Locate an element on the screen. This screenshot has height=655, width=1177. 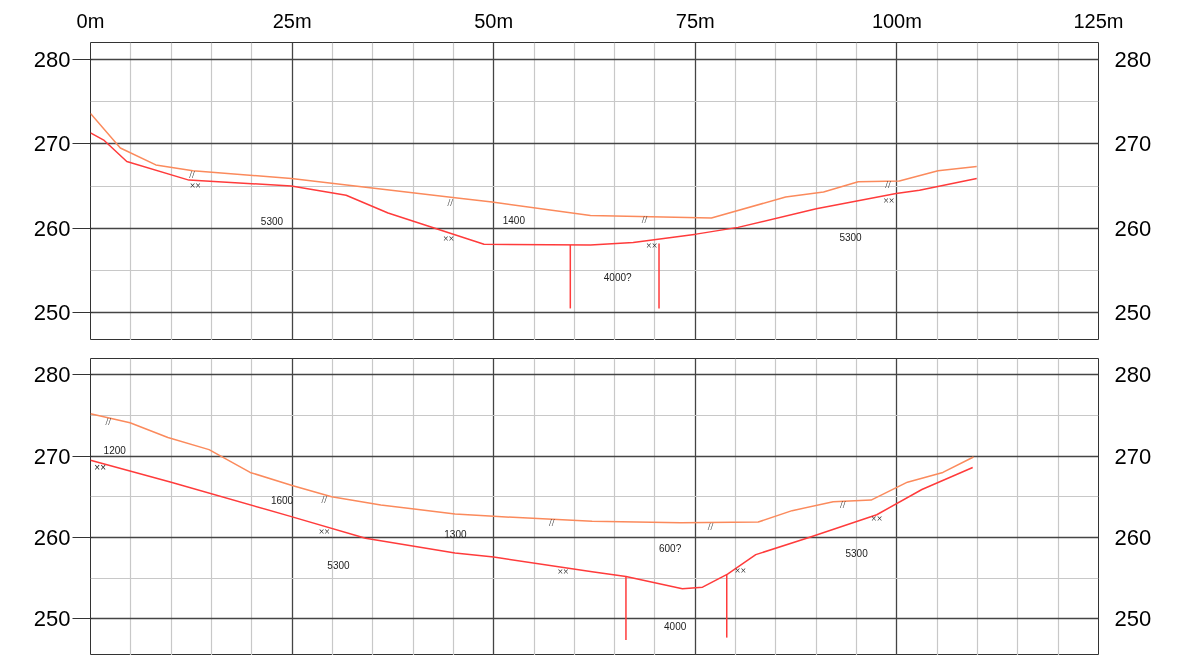
annotation: 600? is located at coordinates (670, 549).